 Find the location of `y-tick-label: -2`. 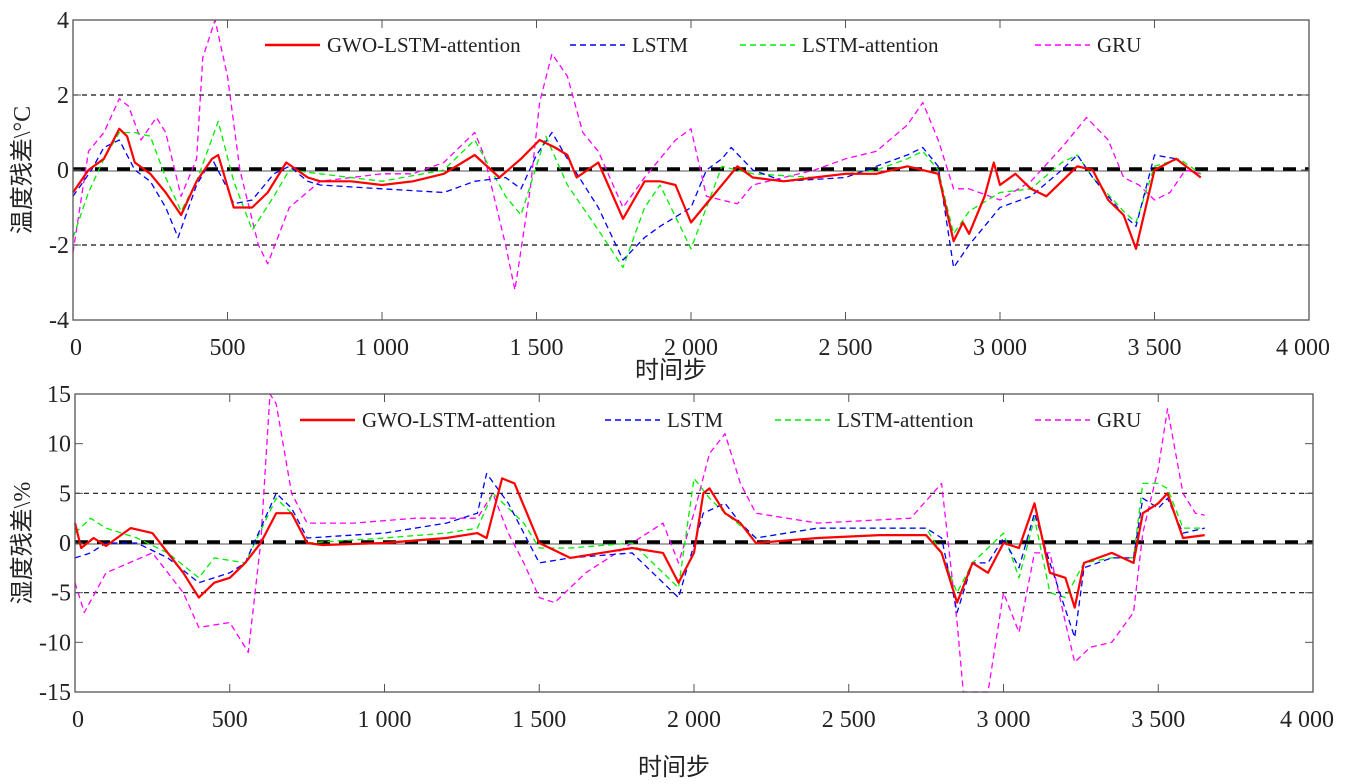

y-tick-label: -2 is located at coordinates (59, 246).